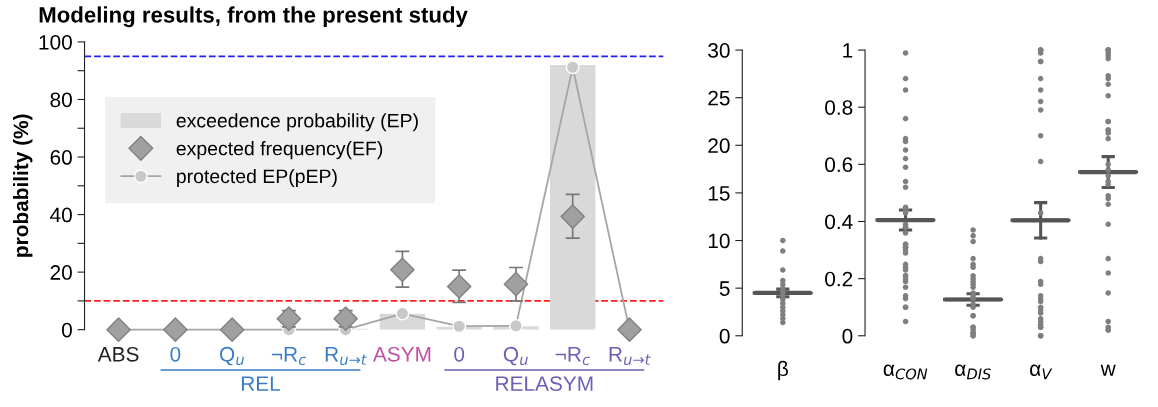 The image size is (1158, 407). I want to click on y-tick-label: 100, so click(55, 42).